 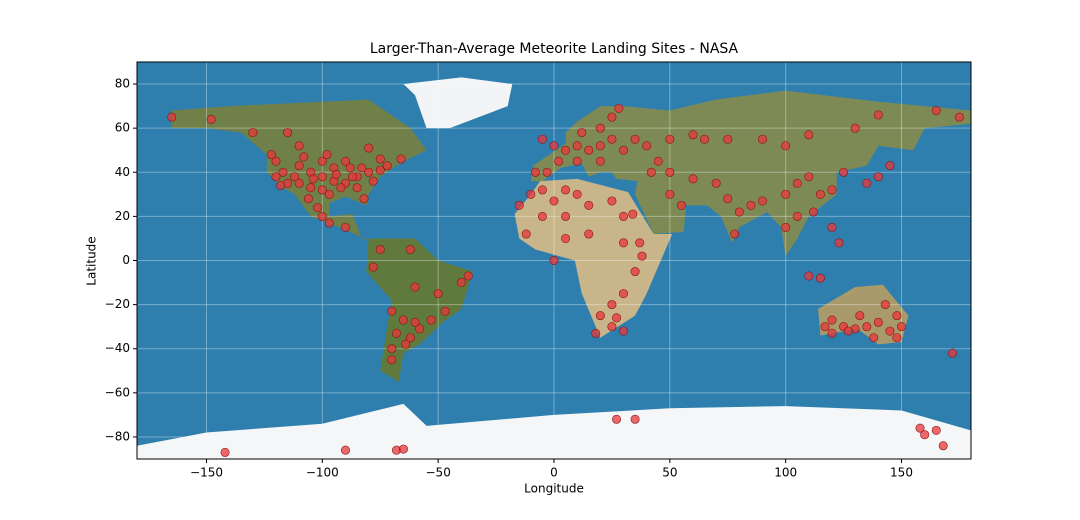 I want to click on y-tick-label: −40, so click(x=117, y=348).